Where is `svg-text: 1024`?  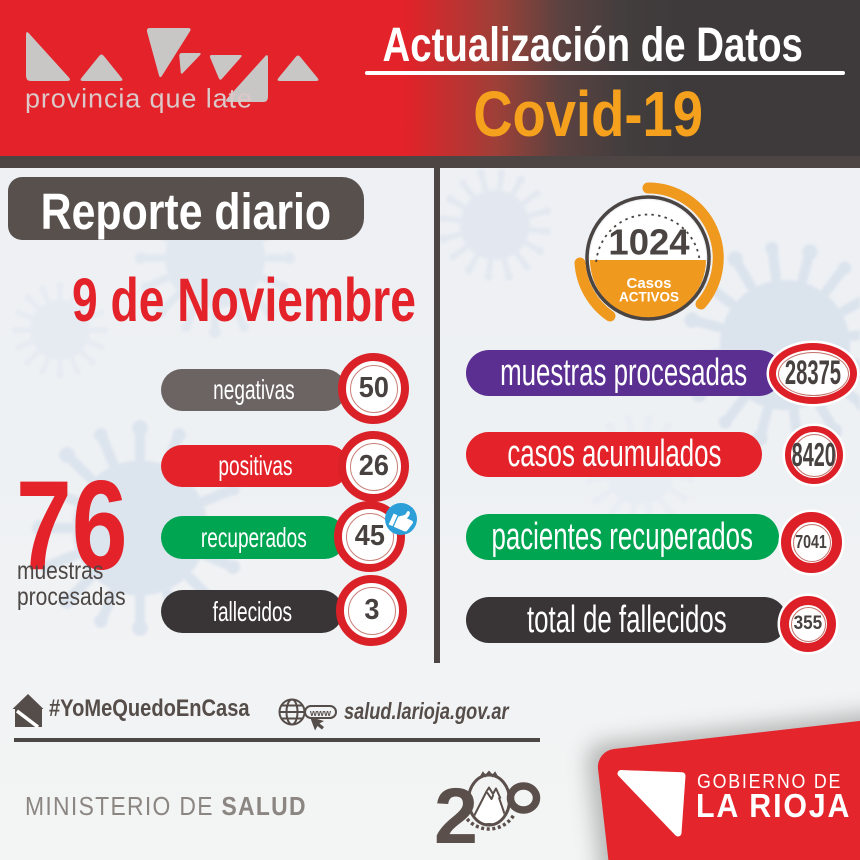 svg-text: 1024 is located at coordinates (649, 242).